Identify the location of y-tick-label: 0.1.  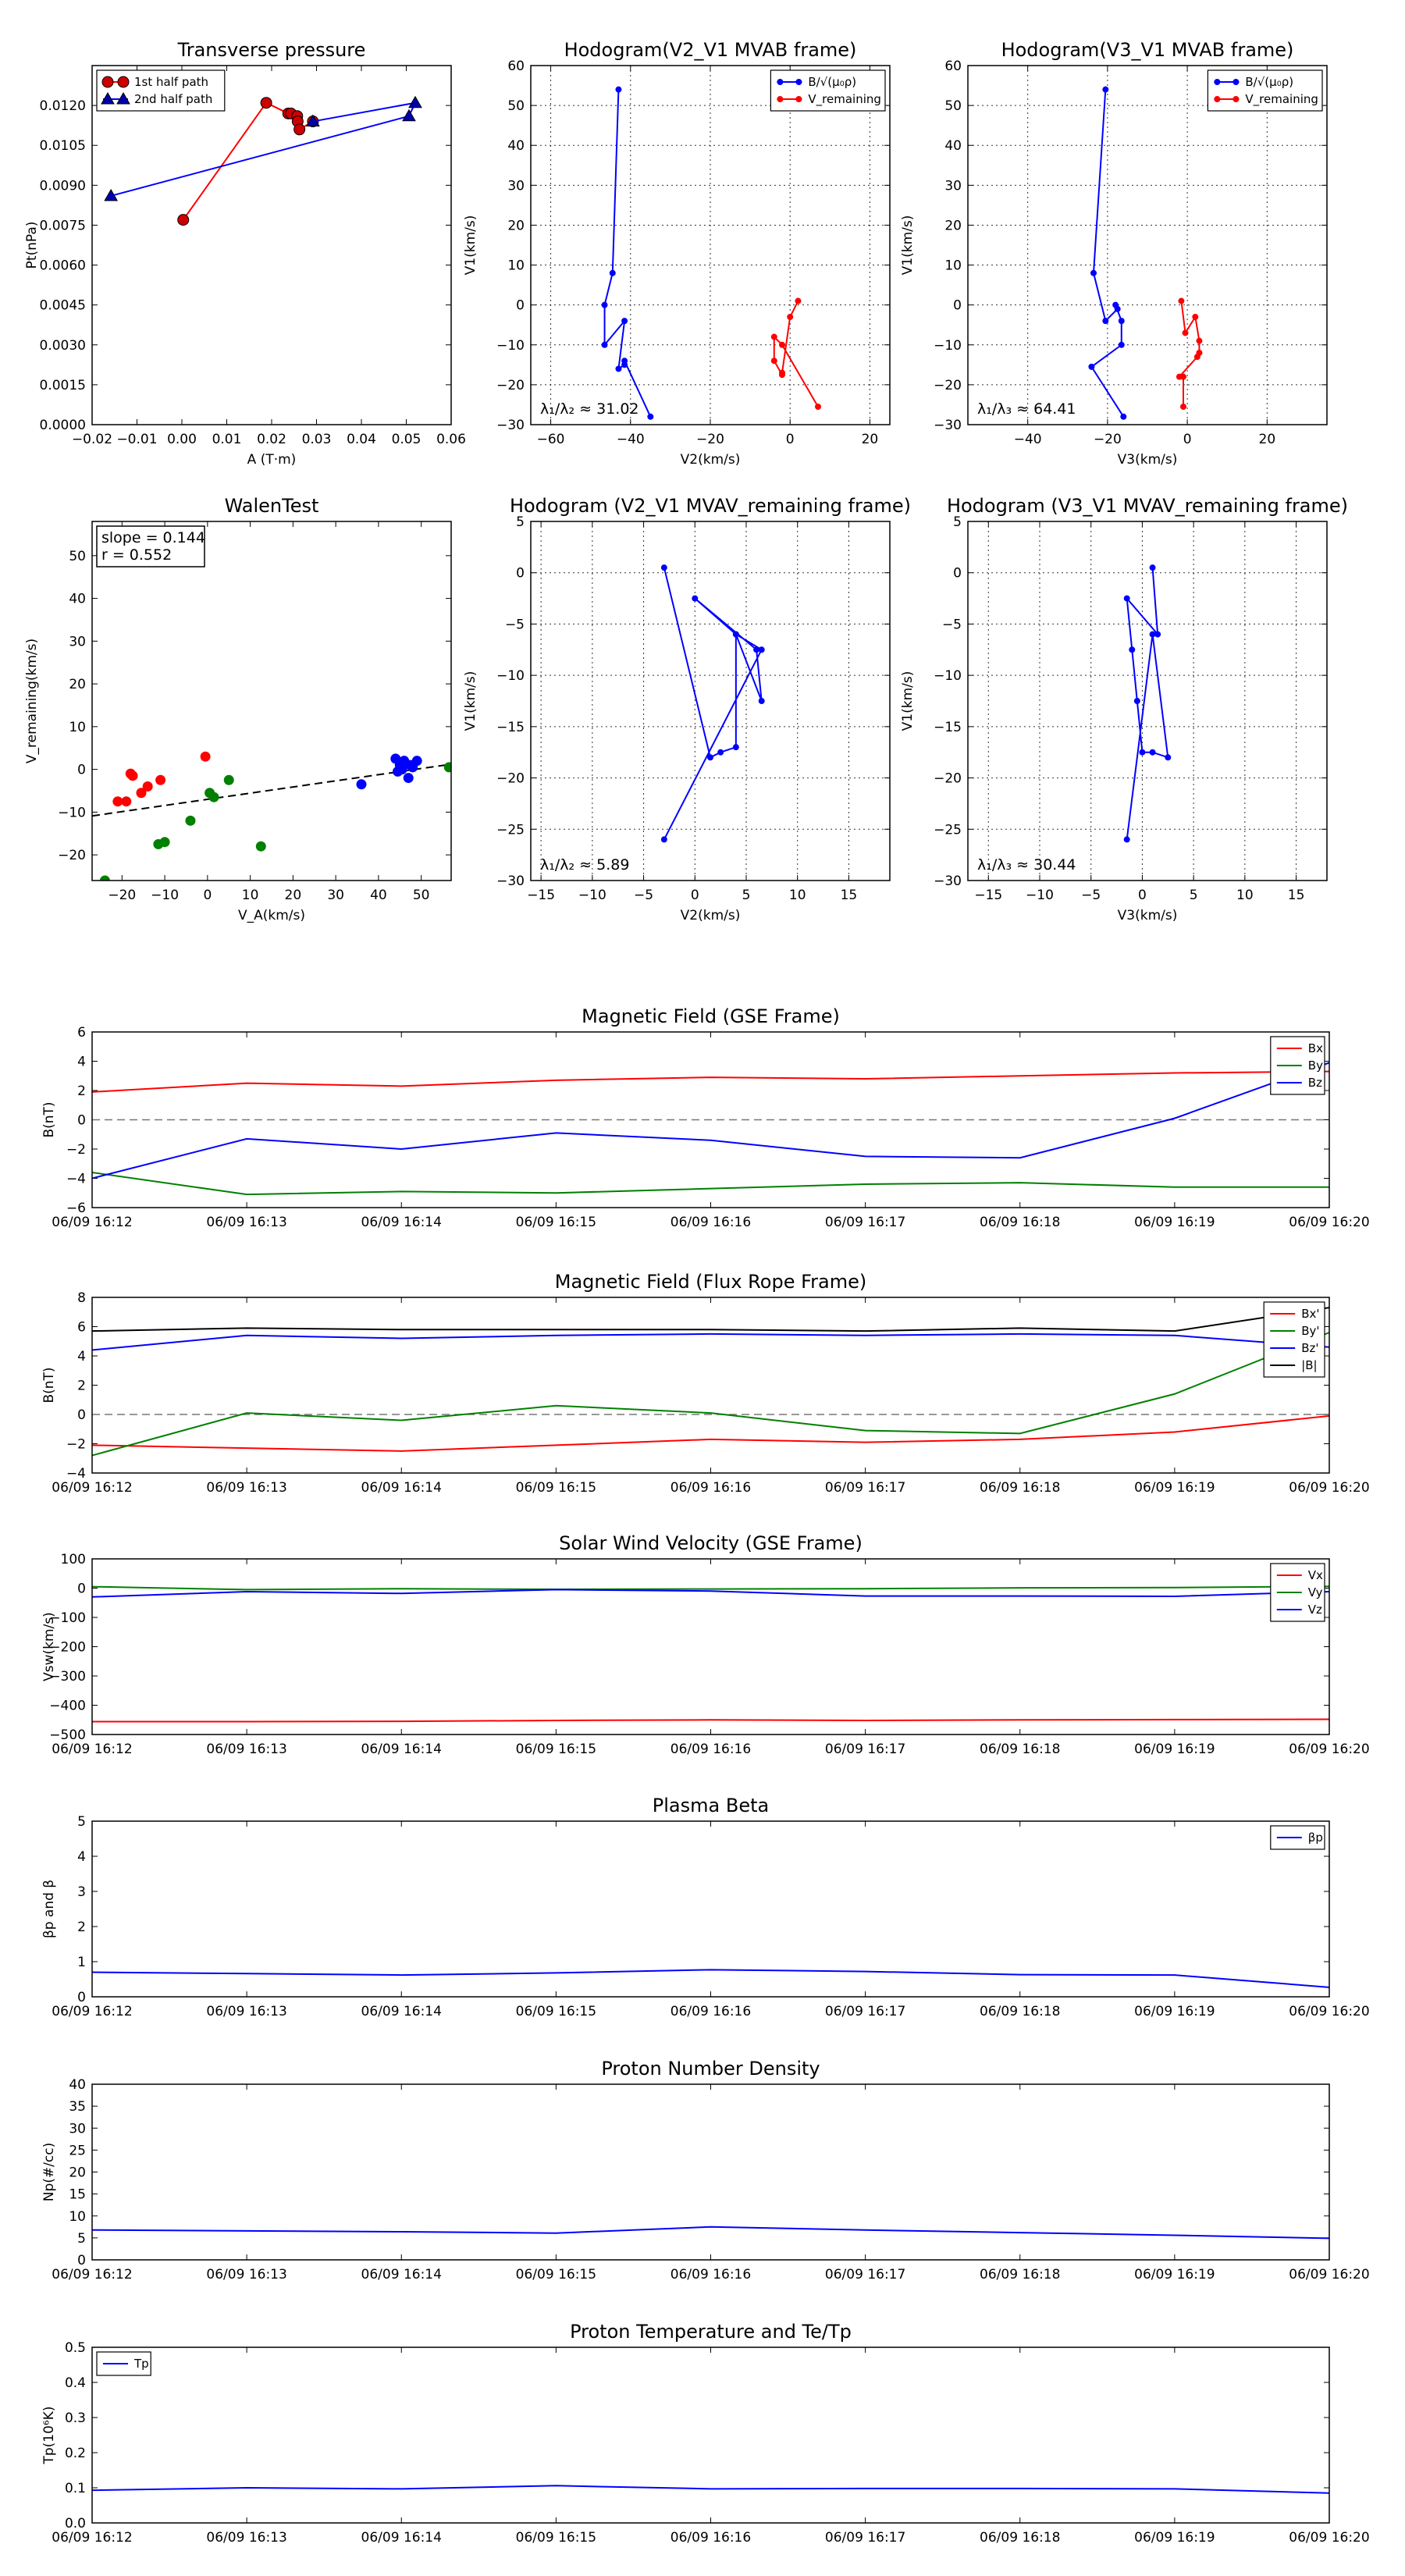
(76, 2488).